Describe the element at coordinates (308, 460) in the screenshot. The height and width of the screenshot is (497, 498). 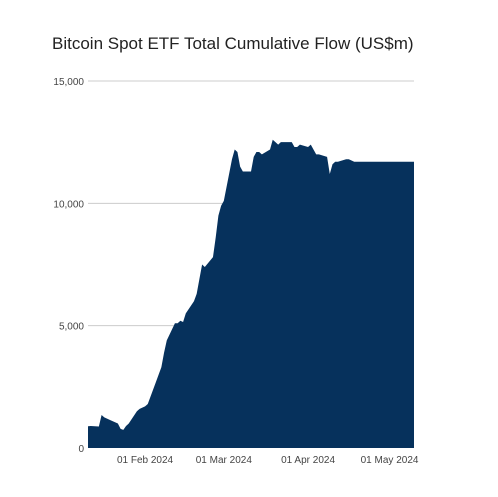
I see `x-tick-label: 01 Apr 2024` at that location.